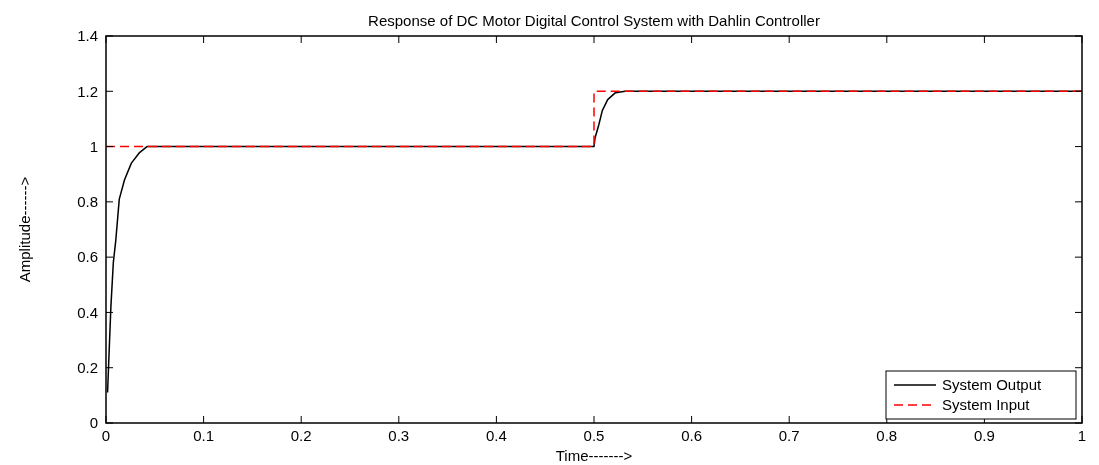  What do you see at coordinates (594, 455) in the screenshot?
I see `x-axis-title: Time------->` at bounding box center [594, 455].